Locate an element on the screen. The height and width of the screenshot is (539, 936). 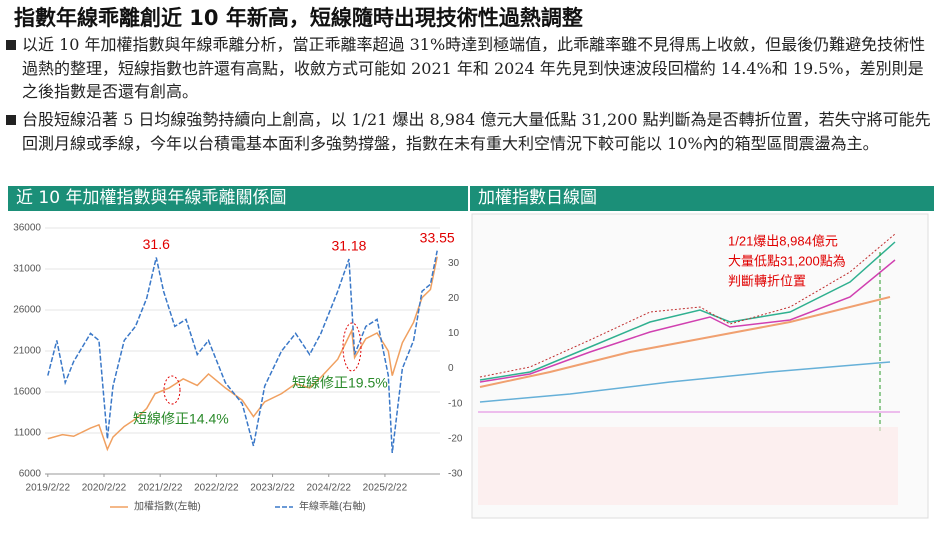
peak-label: 31.6 is located at coordinates (156, 244).